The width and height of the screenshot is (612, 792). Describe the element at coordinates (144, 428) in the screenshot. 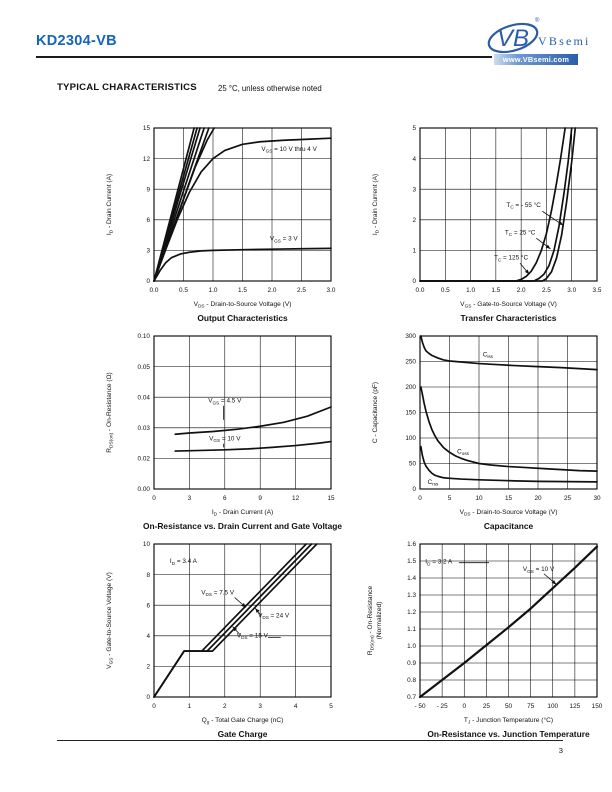

I see `svg-text: 0.03` at that location.